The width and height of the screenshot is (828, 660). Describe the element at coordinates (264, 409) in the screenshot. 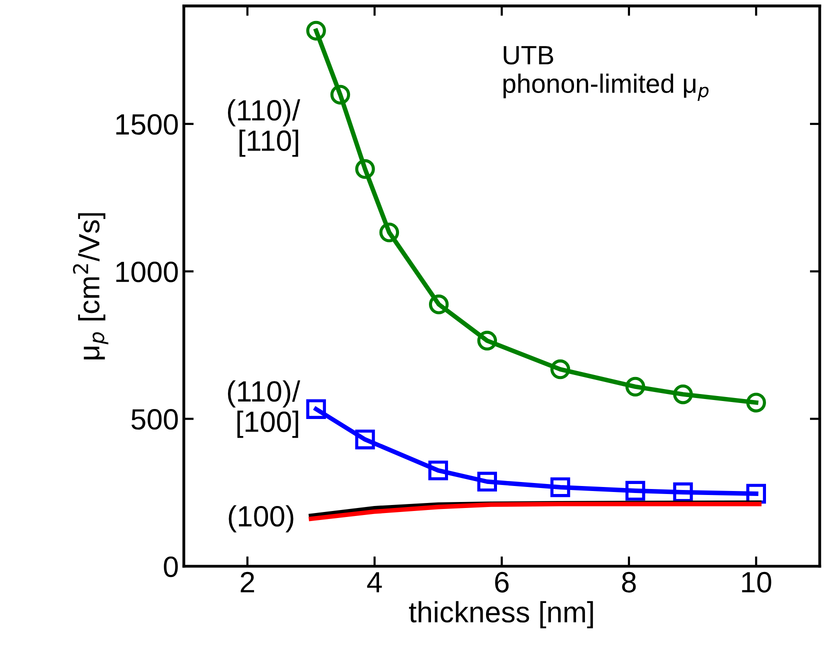

I see `series-label: (110)/ [100]` at that location.